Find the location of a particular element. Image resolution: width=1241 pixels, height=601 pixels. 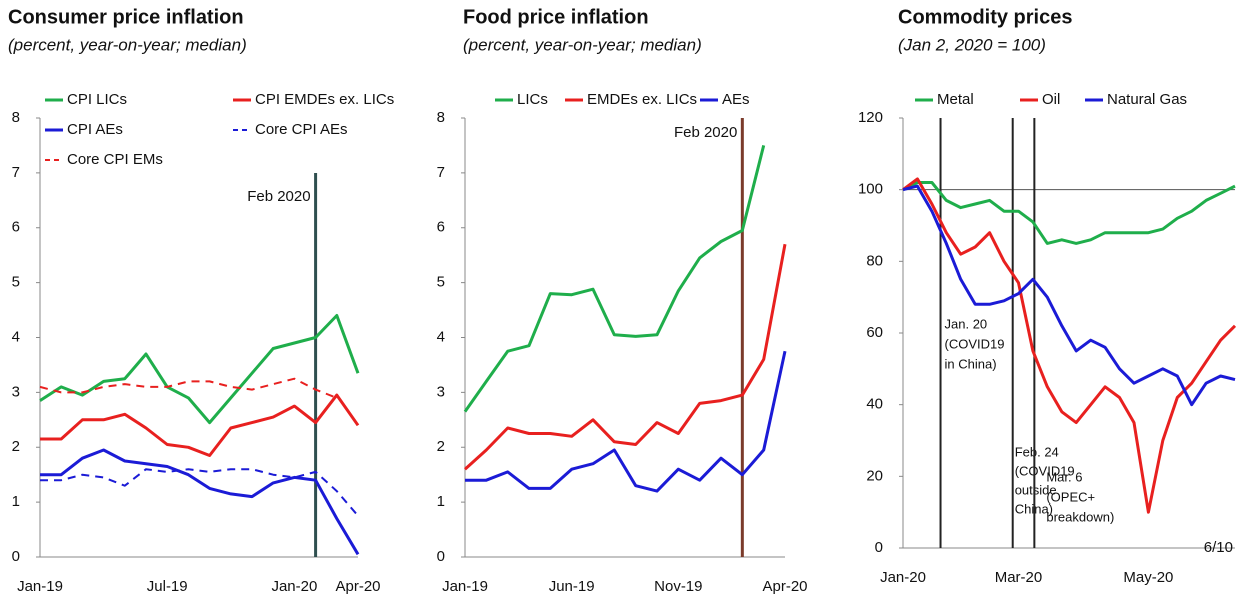

x-tick-label: May-20 is located at coordinates (1148, 577).